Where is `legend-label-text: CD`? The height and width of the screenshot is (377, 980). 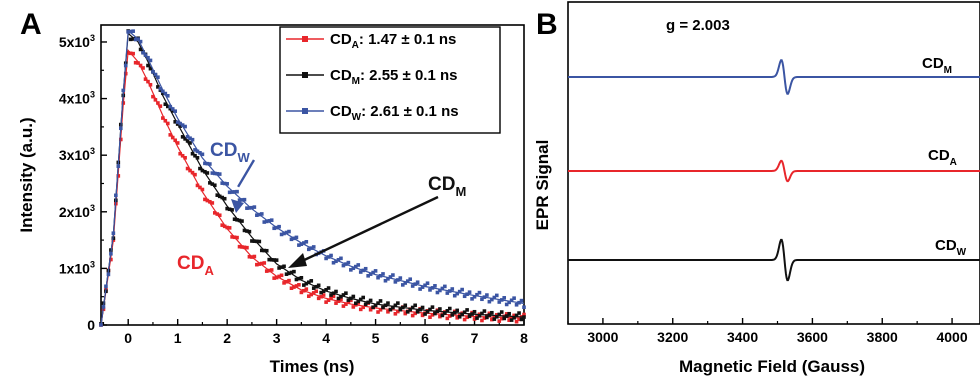
legend-label-text: CD is located at coordinates (341, 111).